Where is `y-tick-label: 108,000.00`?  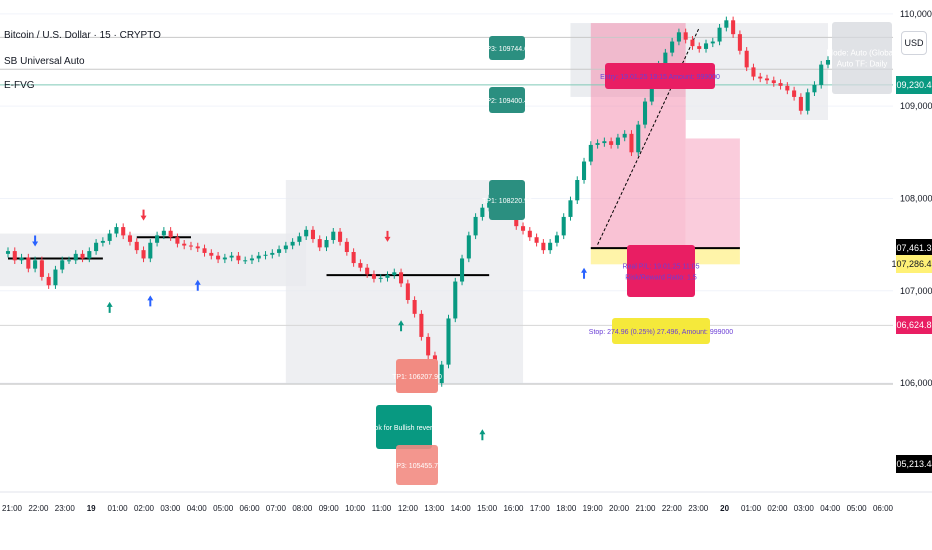
y-tick-label: 108,000.00 is located at coordinates (916, 198).